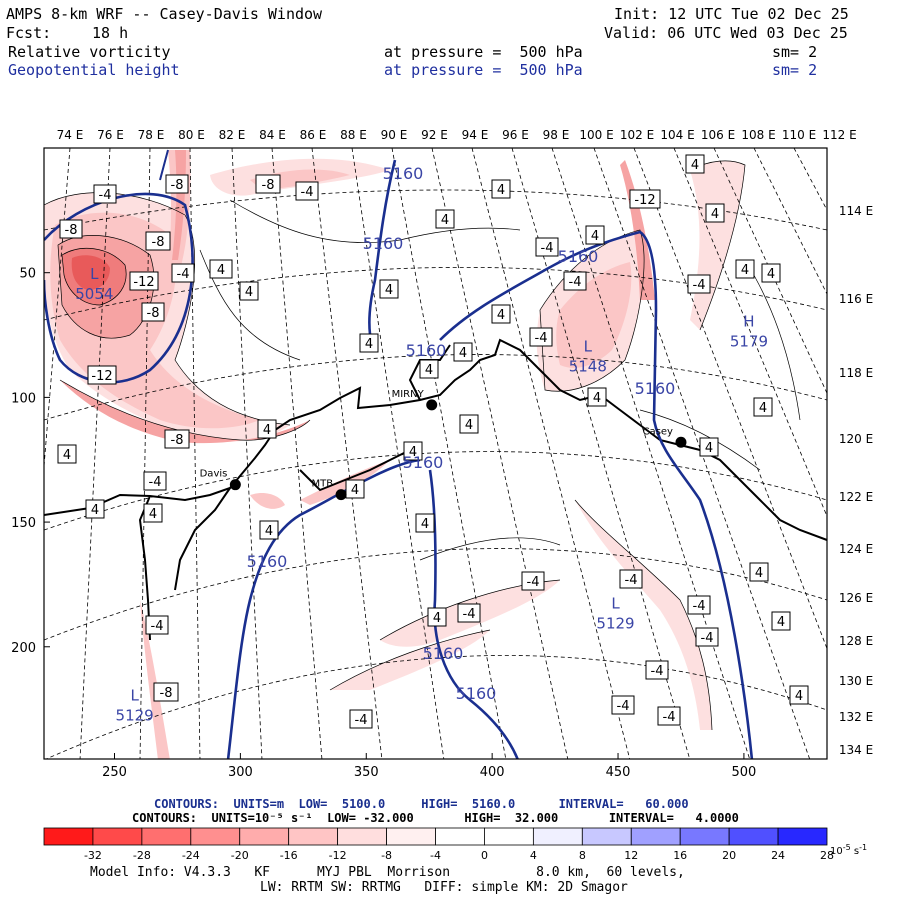 The width and height of the screenshot is (900, 900). Describe the element at coordinates (744, 772) in the screenshot. I see `x-tick-label: 500` at that location.